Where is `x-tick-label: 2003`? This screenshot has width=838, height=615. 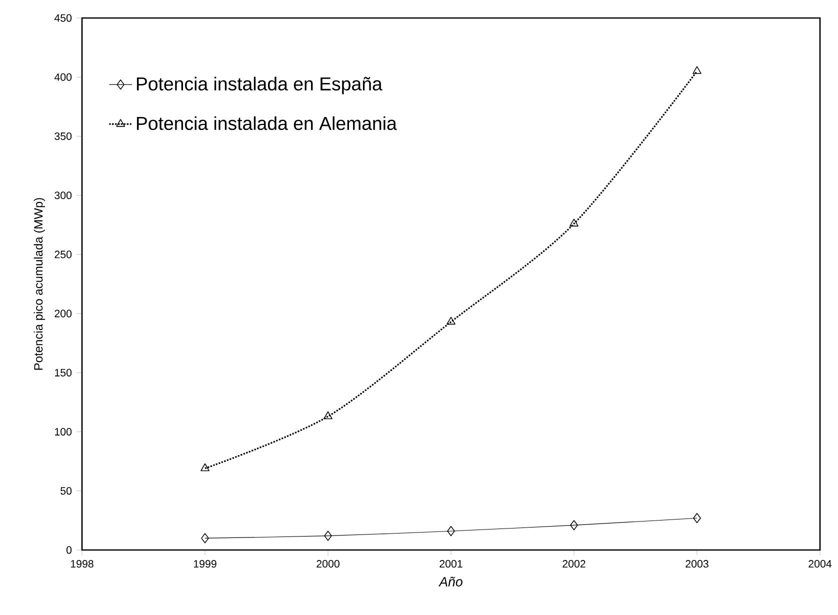
x-tick-label: 2003 is located at coordinates (697, 564).